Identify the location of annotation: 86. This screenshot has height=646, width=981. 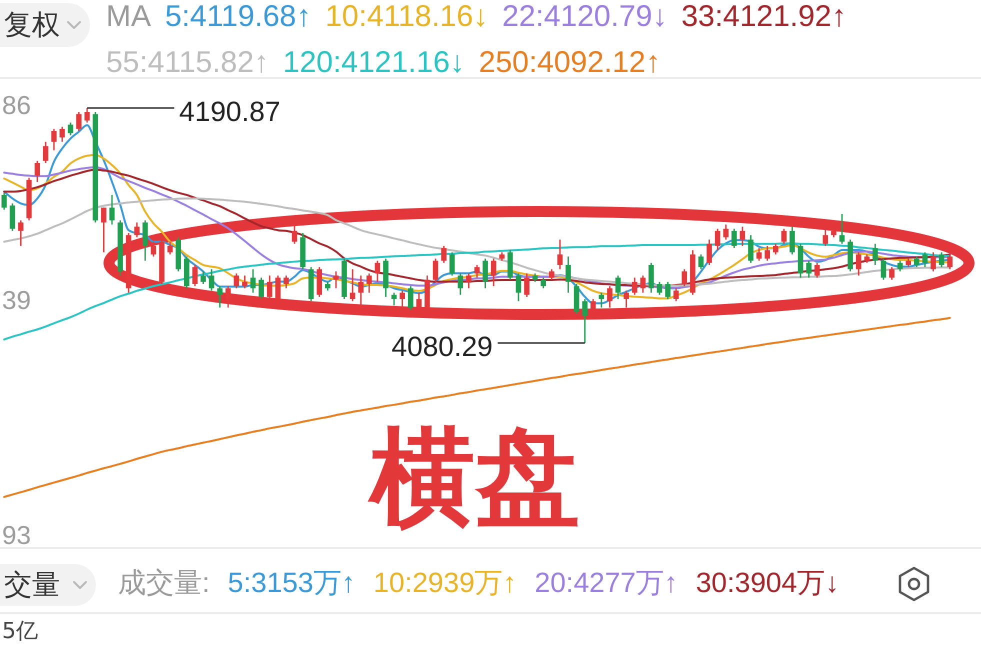
(16, 105).